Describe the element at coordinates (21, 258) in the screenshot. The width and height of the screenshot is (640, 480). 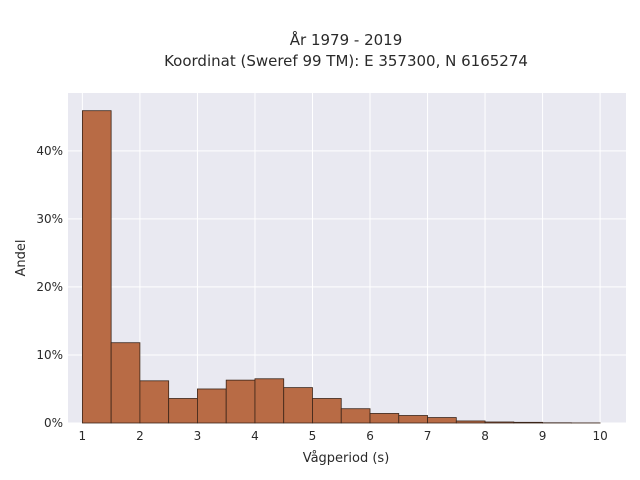
I see `y-axis-label: Andel` at that location.